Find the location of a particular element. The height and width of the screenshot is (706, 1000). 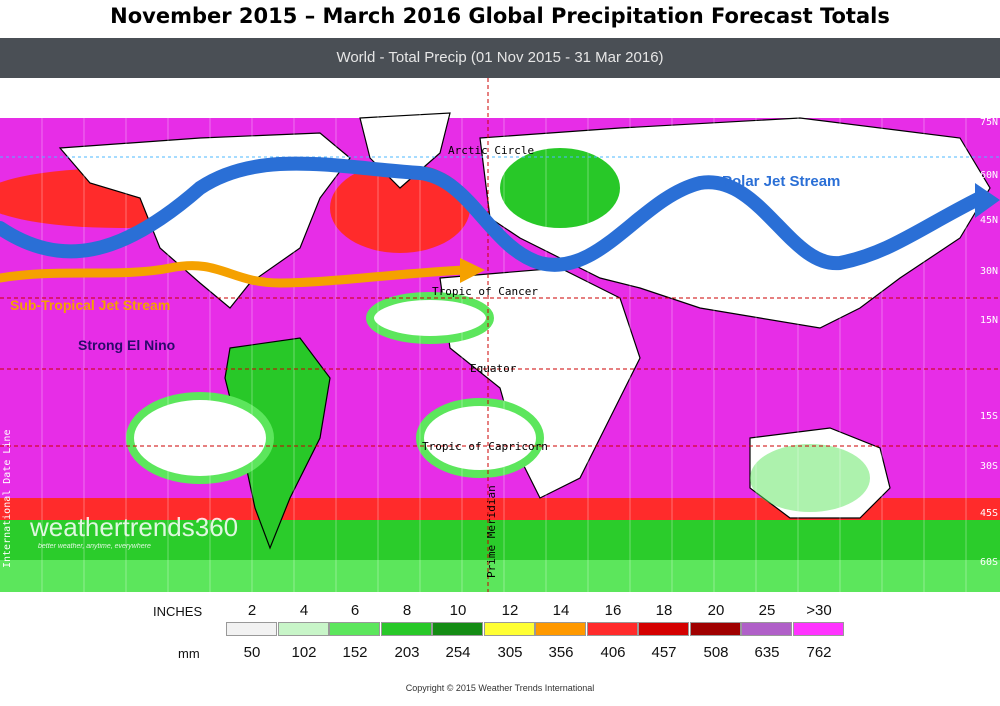

arctic-circle-label: Arctic Circle is located at coordinates (491, 150).